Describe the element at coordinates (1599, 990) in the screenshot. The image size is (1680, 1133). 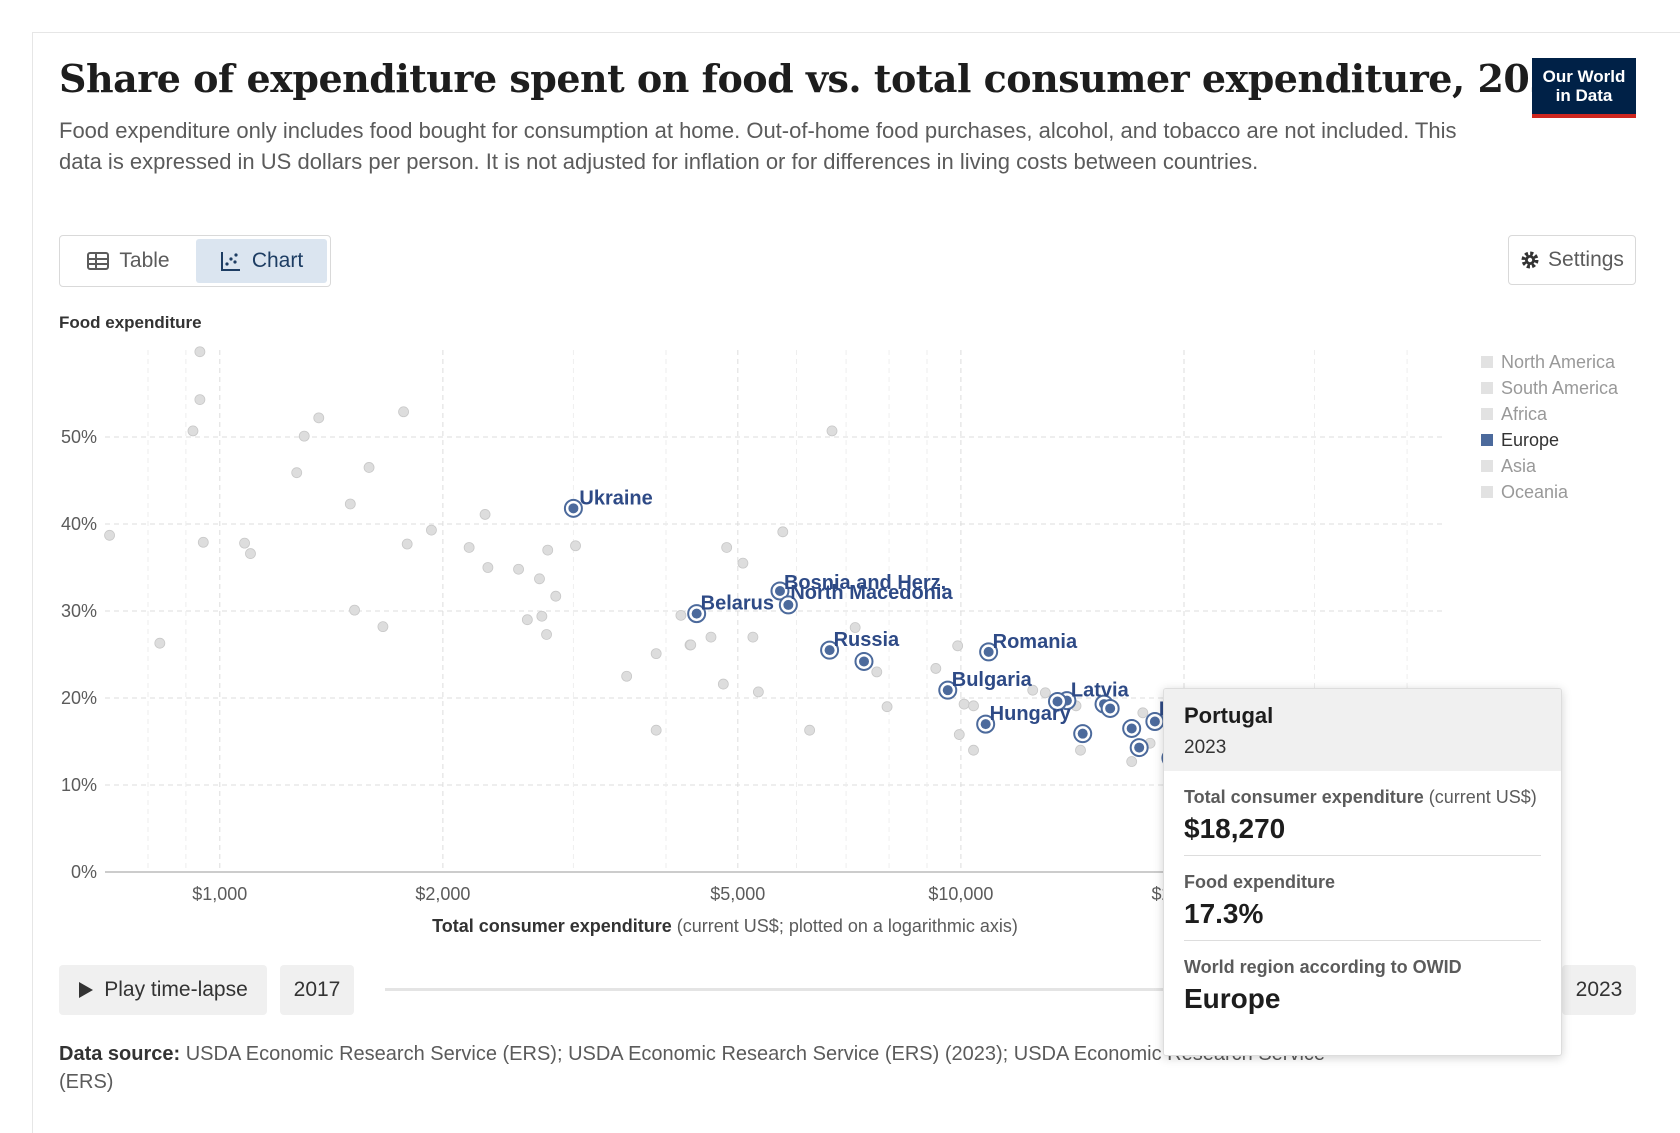
I see `end-year-badge: 2023` at that location.